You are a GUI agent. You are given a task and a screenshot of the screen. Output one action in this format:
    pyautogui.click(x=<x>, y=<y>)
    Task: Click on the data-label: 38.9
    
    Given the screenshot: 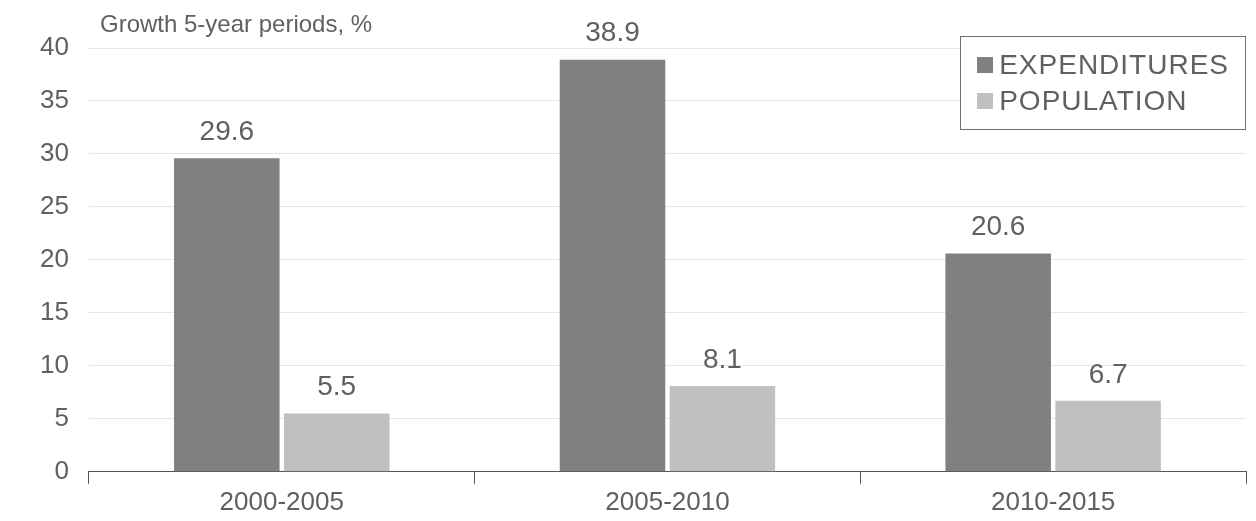 What is the action you would take?
    pyautogui.click(x=612, y=32)
    